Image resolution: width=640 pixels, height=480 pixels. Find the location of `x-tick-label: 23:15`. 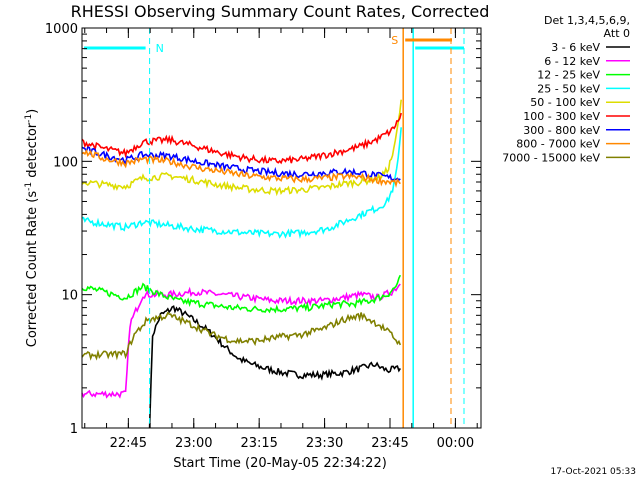

x-tick-label: 23:15 is located at coordinates (258, 443).